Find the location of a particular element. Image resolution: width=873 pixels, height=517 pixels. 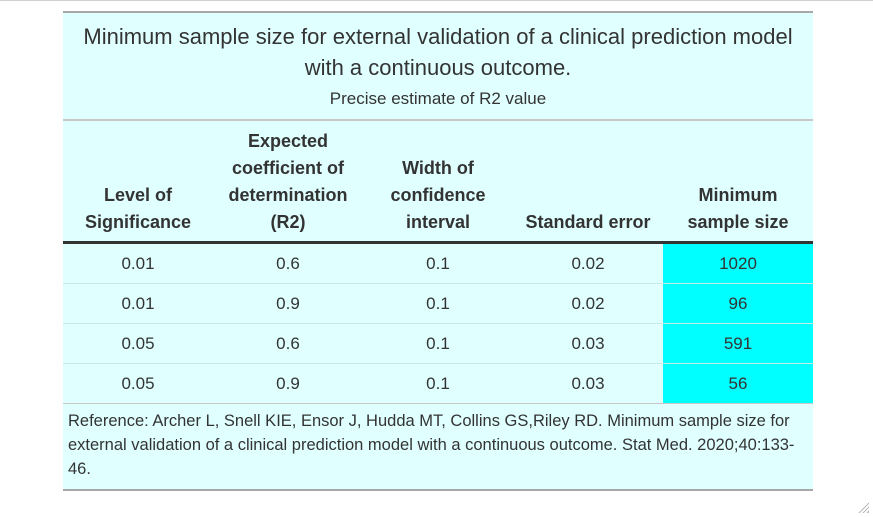

top-divider is located at coordinates (436, 0).